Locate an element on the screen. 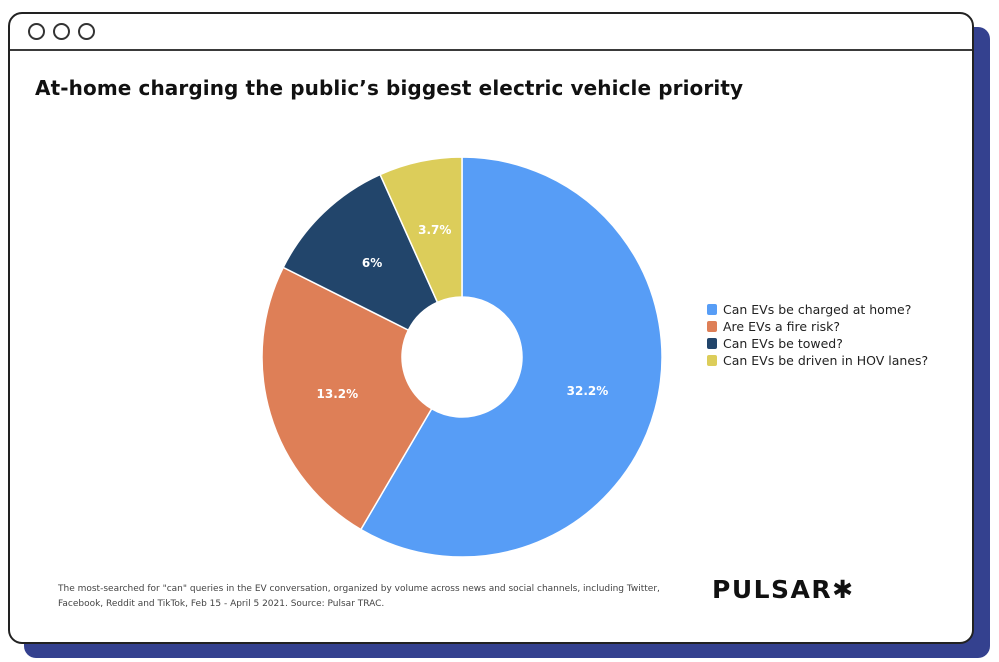 This screenshot has height=662, width=999. slice-value-label: 32.2% is located at coordinates (588, 391).